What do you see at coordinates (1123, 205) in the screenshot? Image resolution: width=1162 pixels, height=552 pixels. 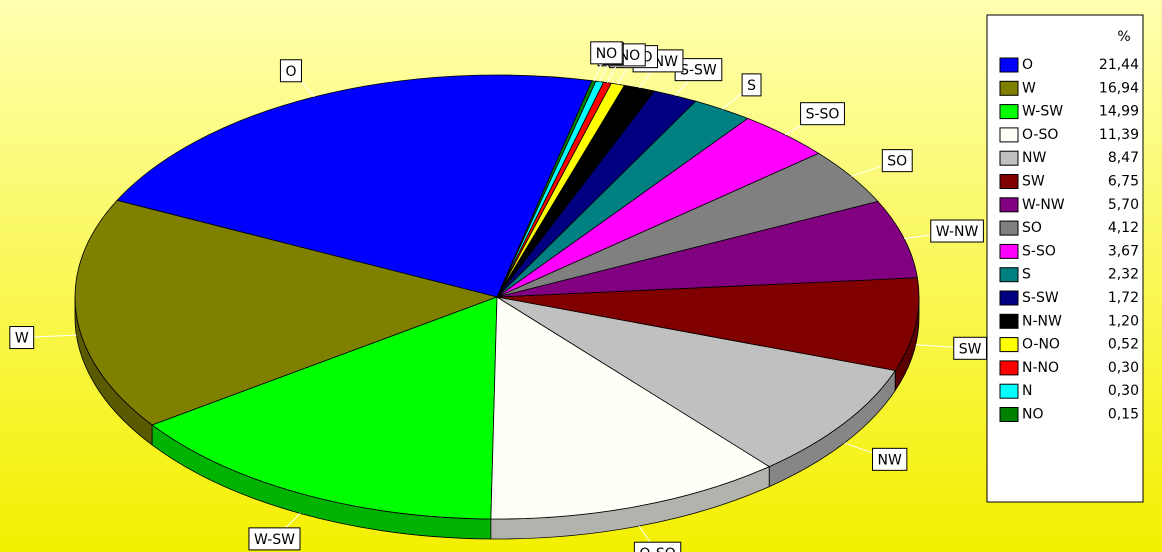 I see `legend-value: 5,70` at bounding box center [1123, 205].